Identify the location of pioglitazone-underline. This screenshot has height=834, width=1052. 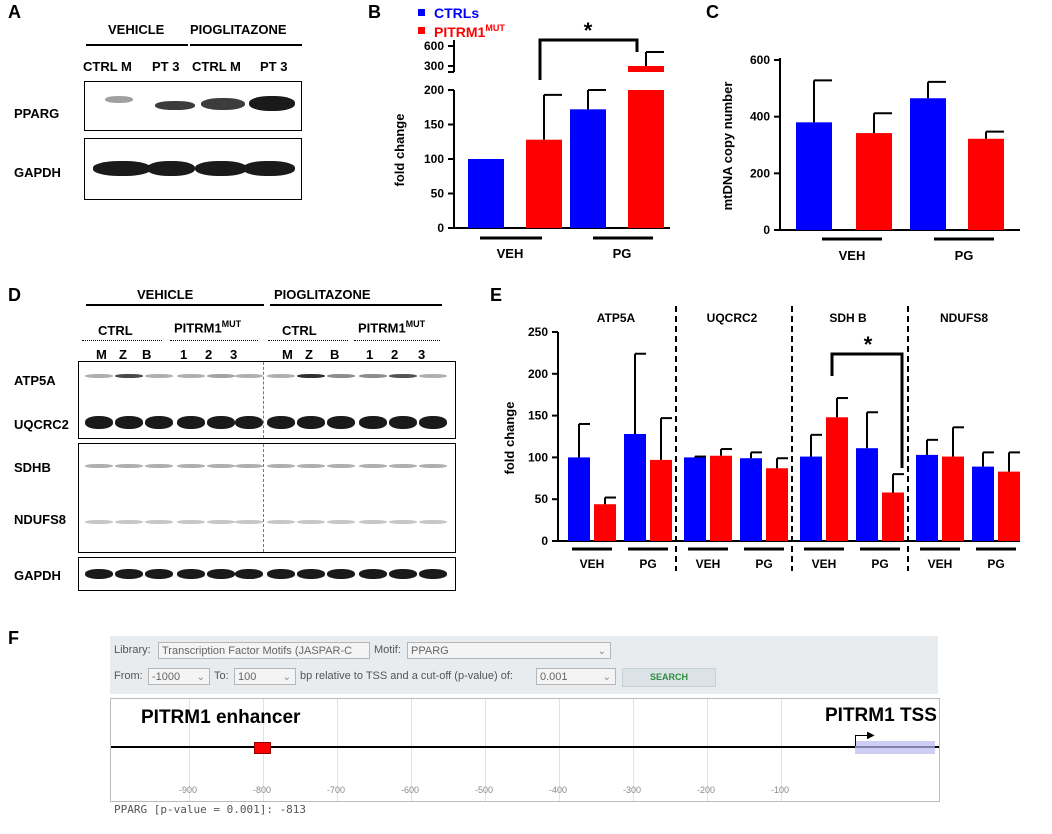
(356, 305).